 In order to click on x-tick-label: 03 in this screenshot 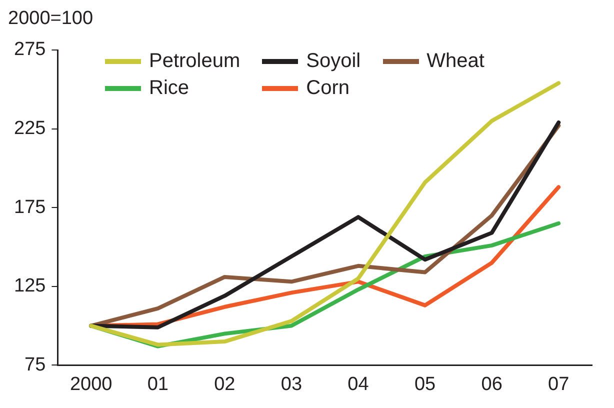, I will do `click(291, 384)`.